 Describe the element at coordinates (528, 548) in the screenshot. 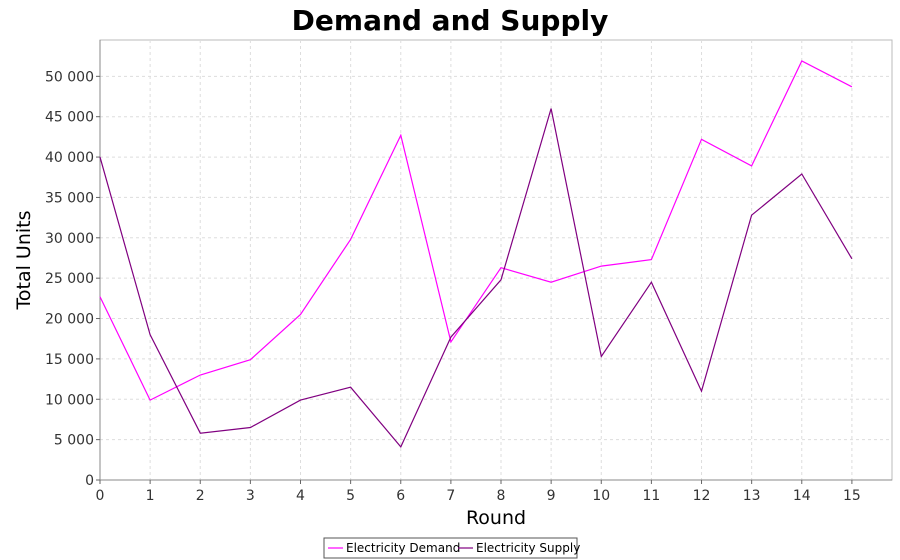

I see `legend-label-supply: Electricity Supply` at that location.